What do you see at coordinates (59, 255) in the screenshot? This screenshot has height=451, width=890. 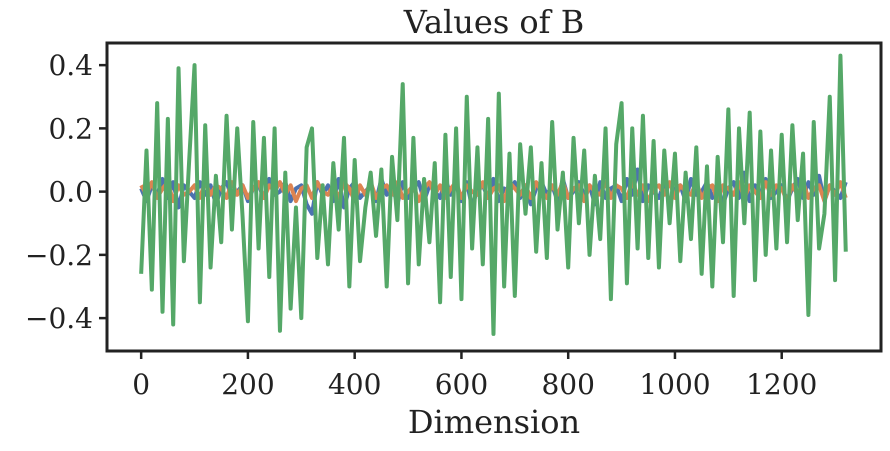 I see `y-tick-label: −0.2` at bounding box center [59, 255].